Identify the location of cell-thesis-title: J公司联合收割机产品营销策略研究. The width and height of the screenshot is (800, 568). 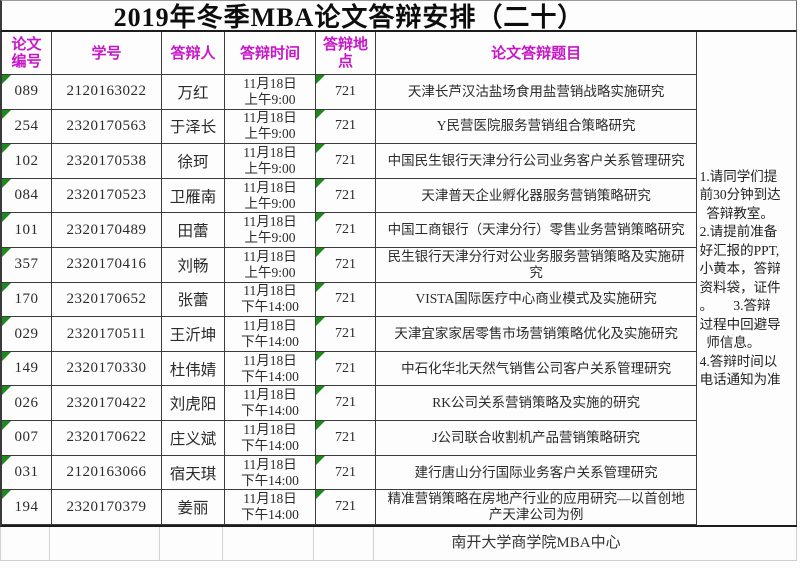
(537, 438).